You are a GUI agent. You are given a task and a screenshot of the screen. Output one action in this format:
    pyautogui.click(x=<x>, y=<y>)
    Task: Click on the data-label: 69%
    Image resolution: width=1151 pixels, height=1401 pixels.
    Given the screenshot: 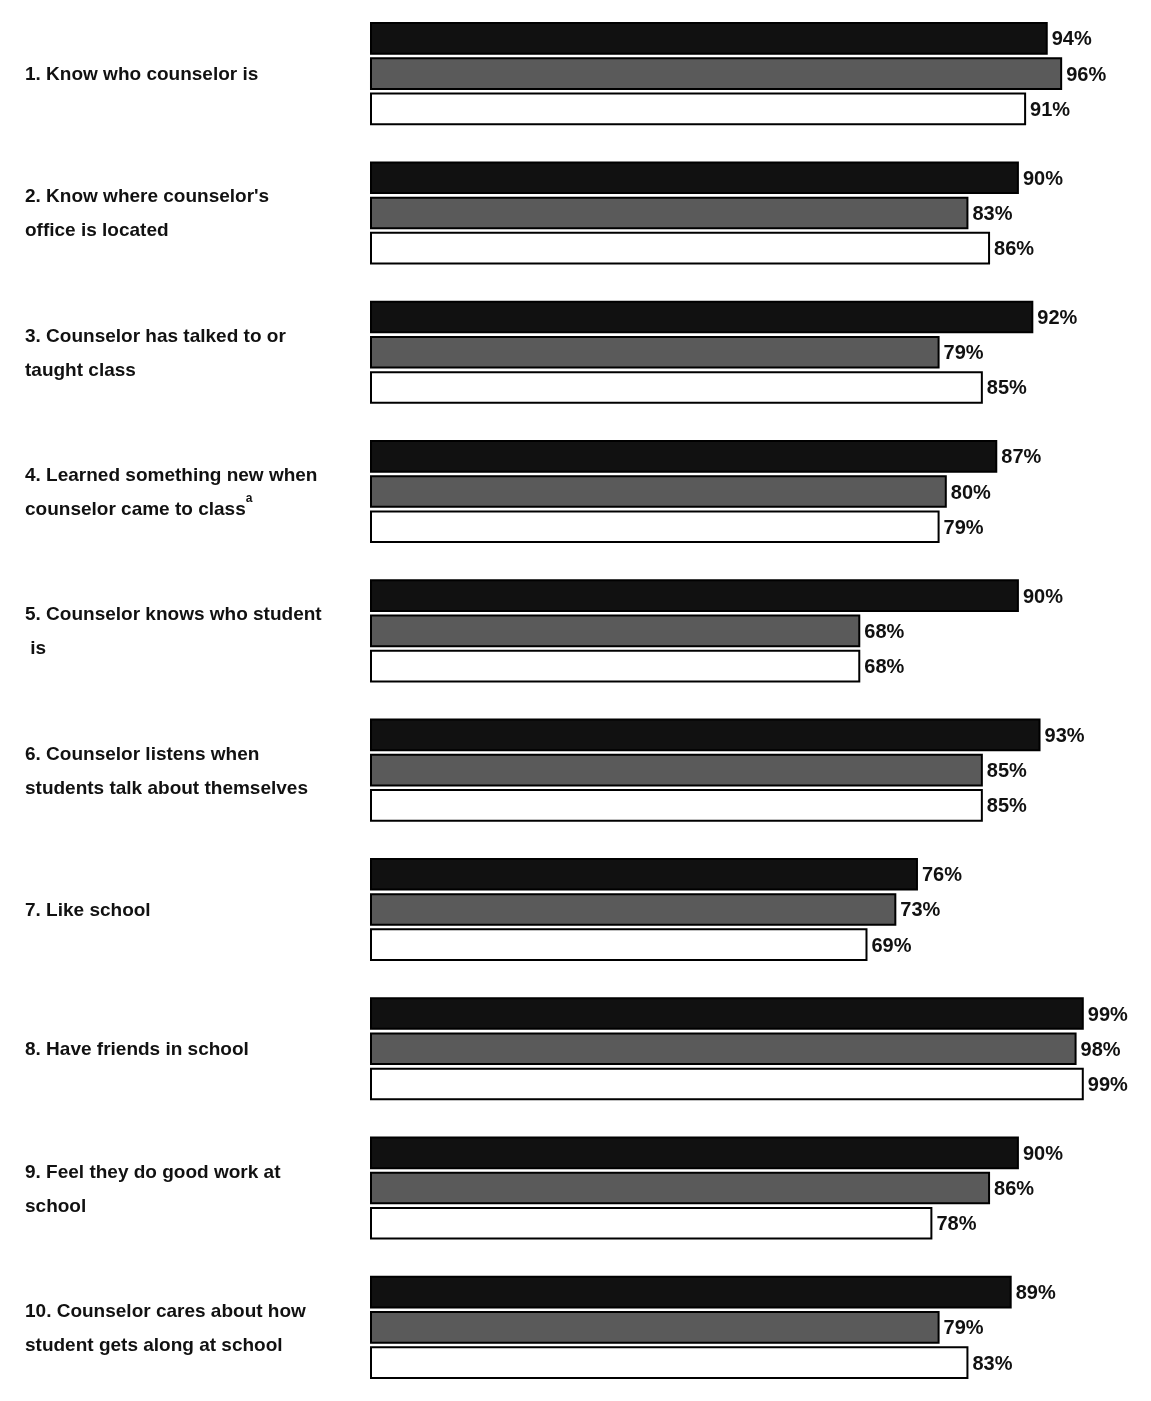 What is the action you would take?
    pyautogui.click(x=891, y=944)
    